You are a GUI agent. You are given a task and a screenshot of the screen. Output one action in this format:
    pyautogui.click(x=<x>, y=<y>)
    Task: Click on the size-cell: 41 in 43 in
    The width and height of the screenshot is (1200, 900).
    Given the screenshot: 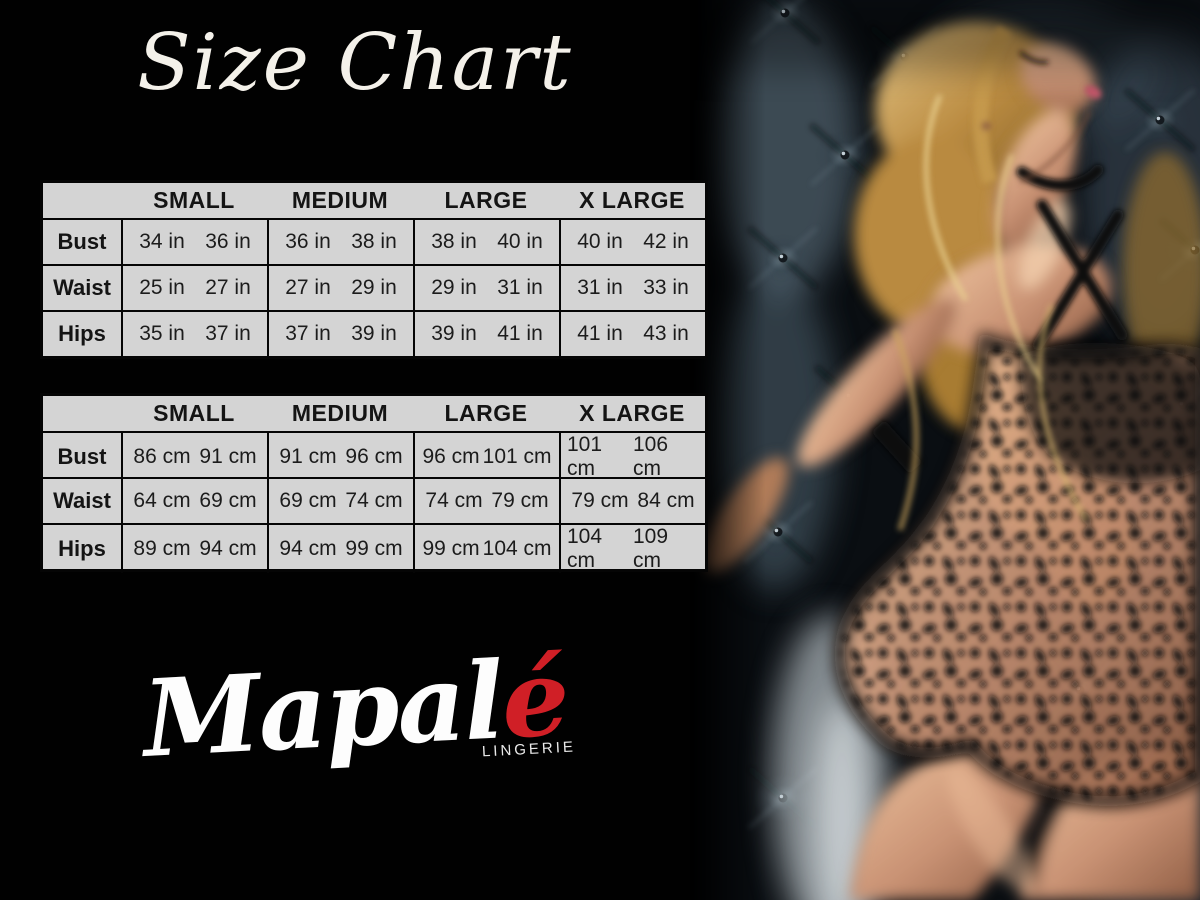 What is the action you would take?
    pyautogui.click(x=632, y=334)
    